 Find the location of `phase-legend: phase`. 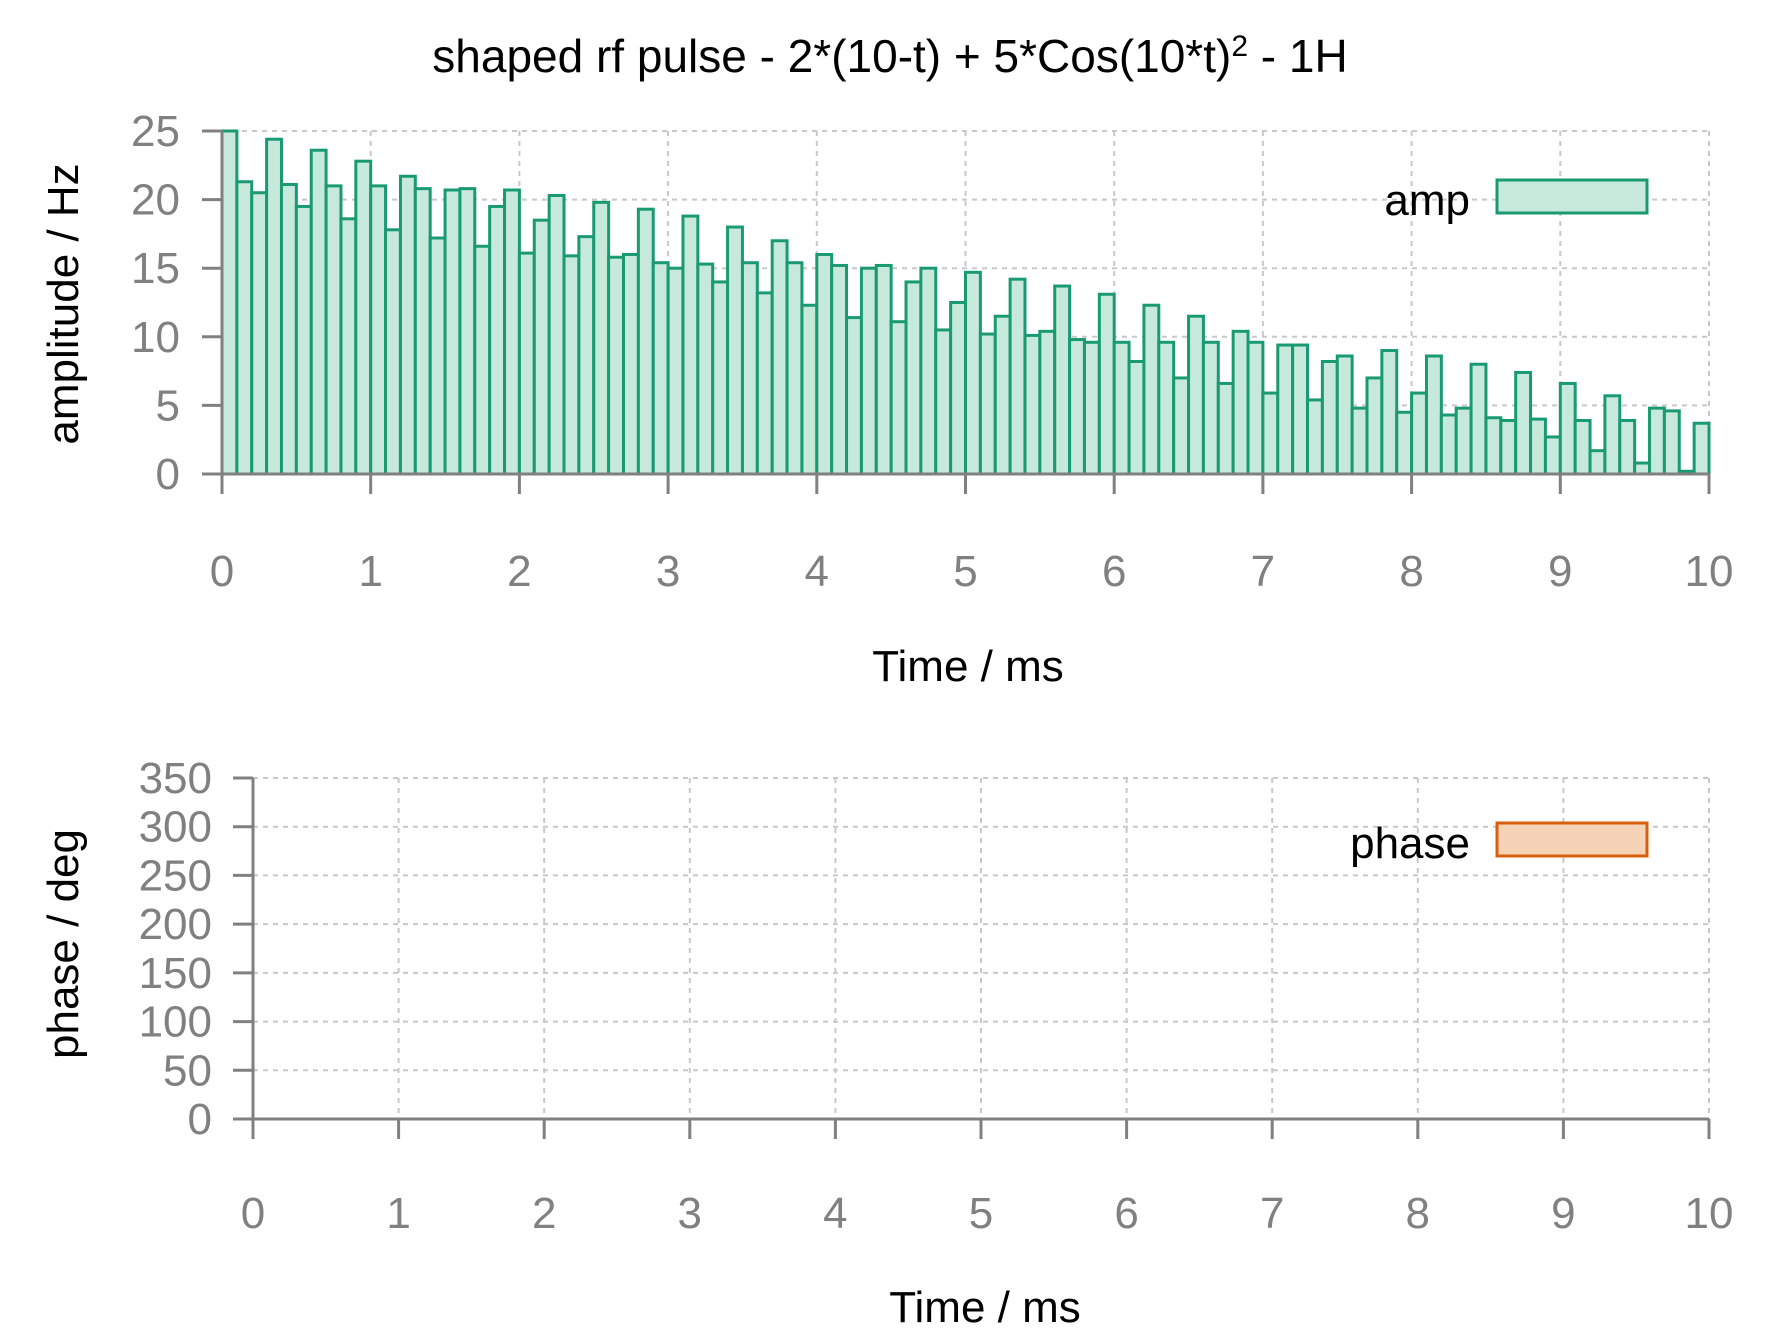

phase-legend: phase is located at coordinates (1499, 843).